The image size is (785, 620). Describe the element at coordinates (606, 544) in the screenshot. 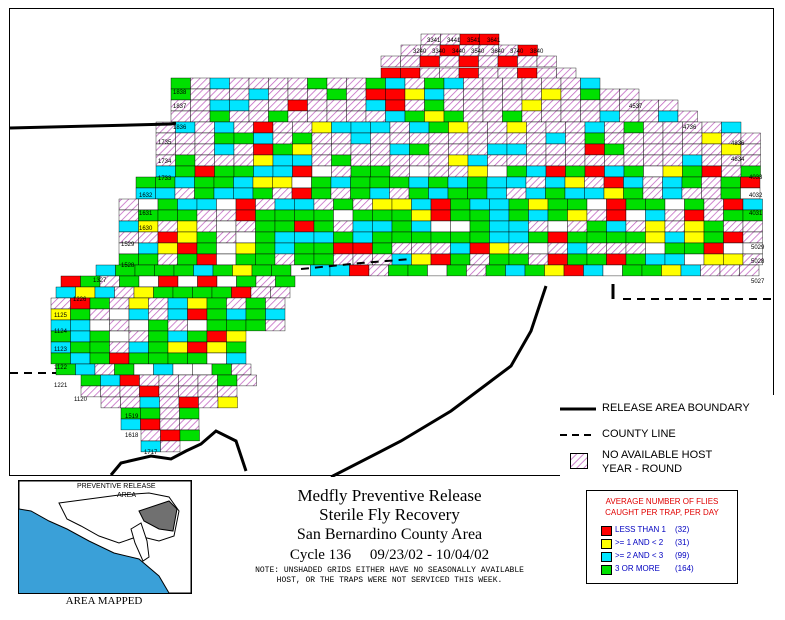

I see `yellow-swatch-icon` at that location.